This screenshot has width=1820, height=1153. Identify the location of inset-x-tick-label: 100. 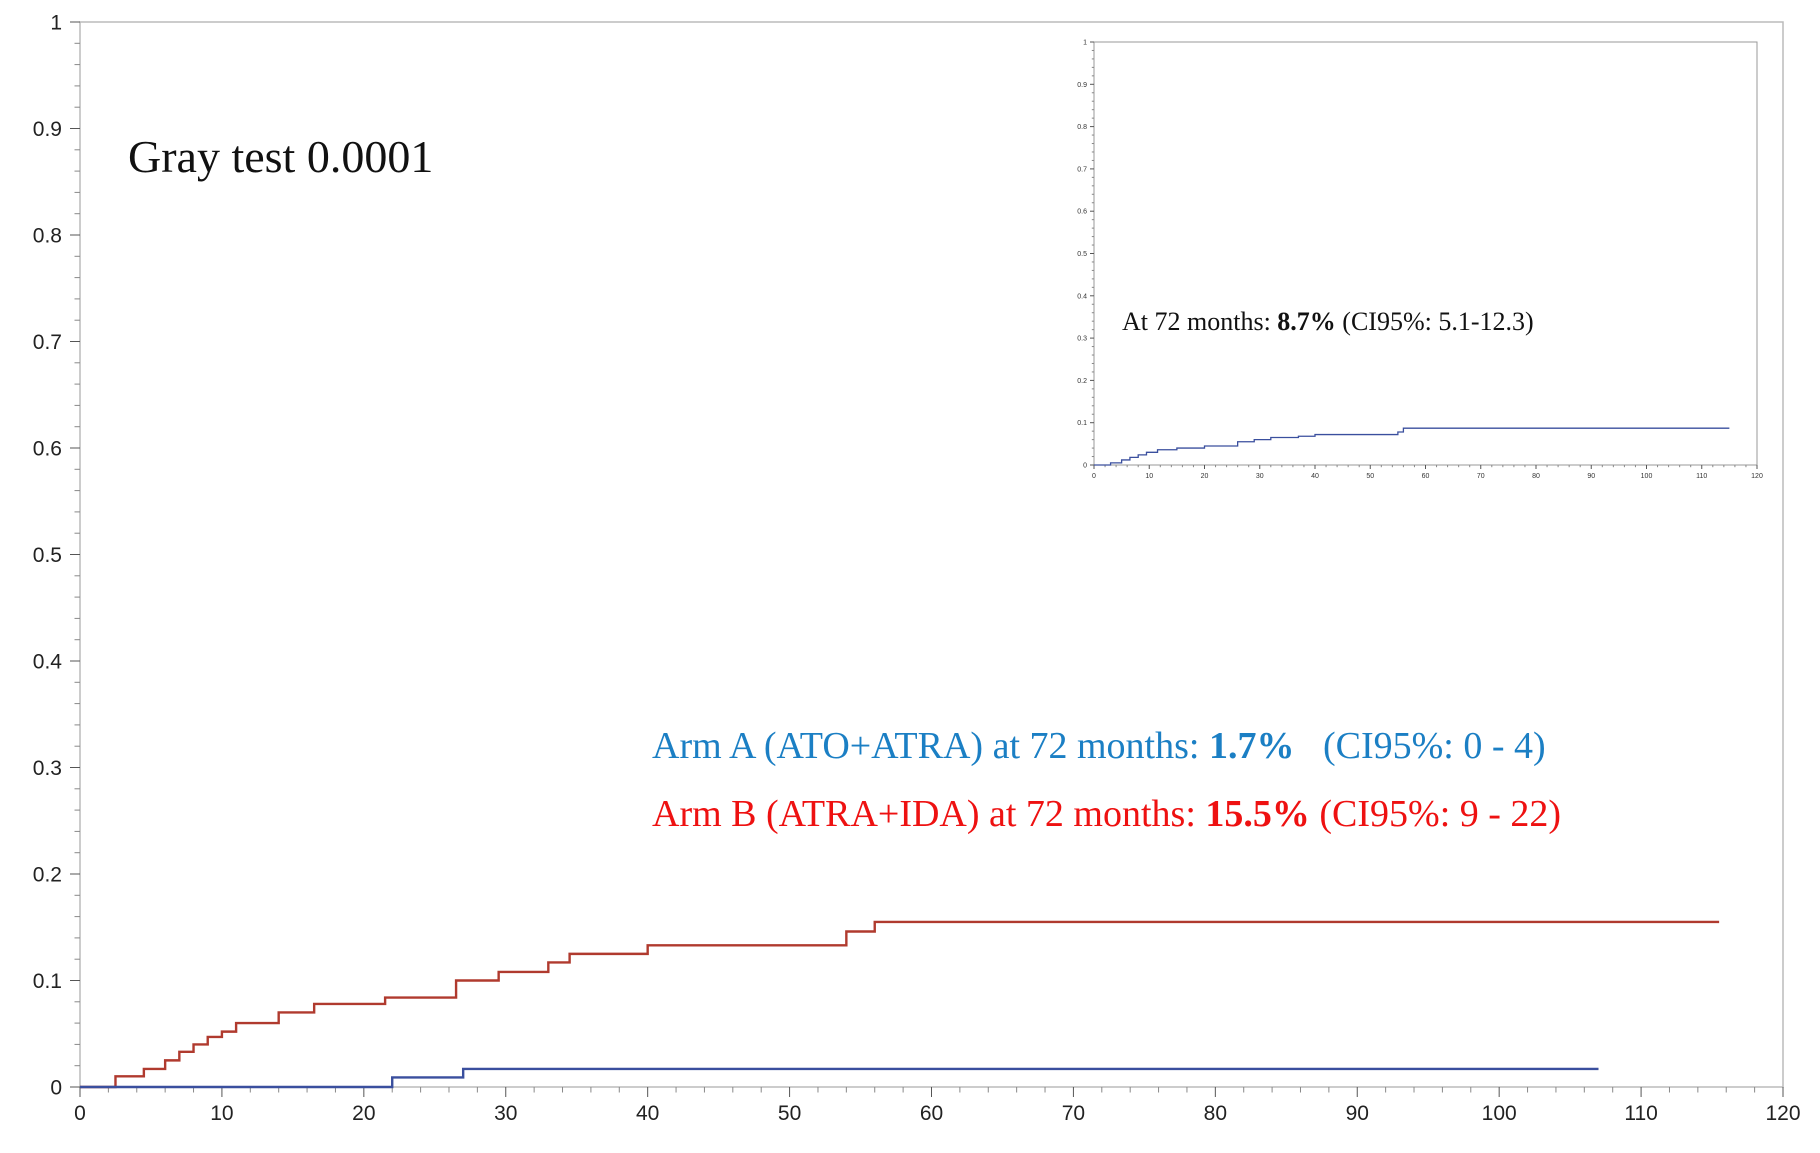
(1647, 476).